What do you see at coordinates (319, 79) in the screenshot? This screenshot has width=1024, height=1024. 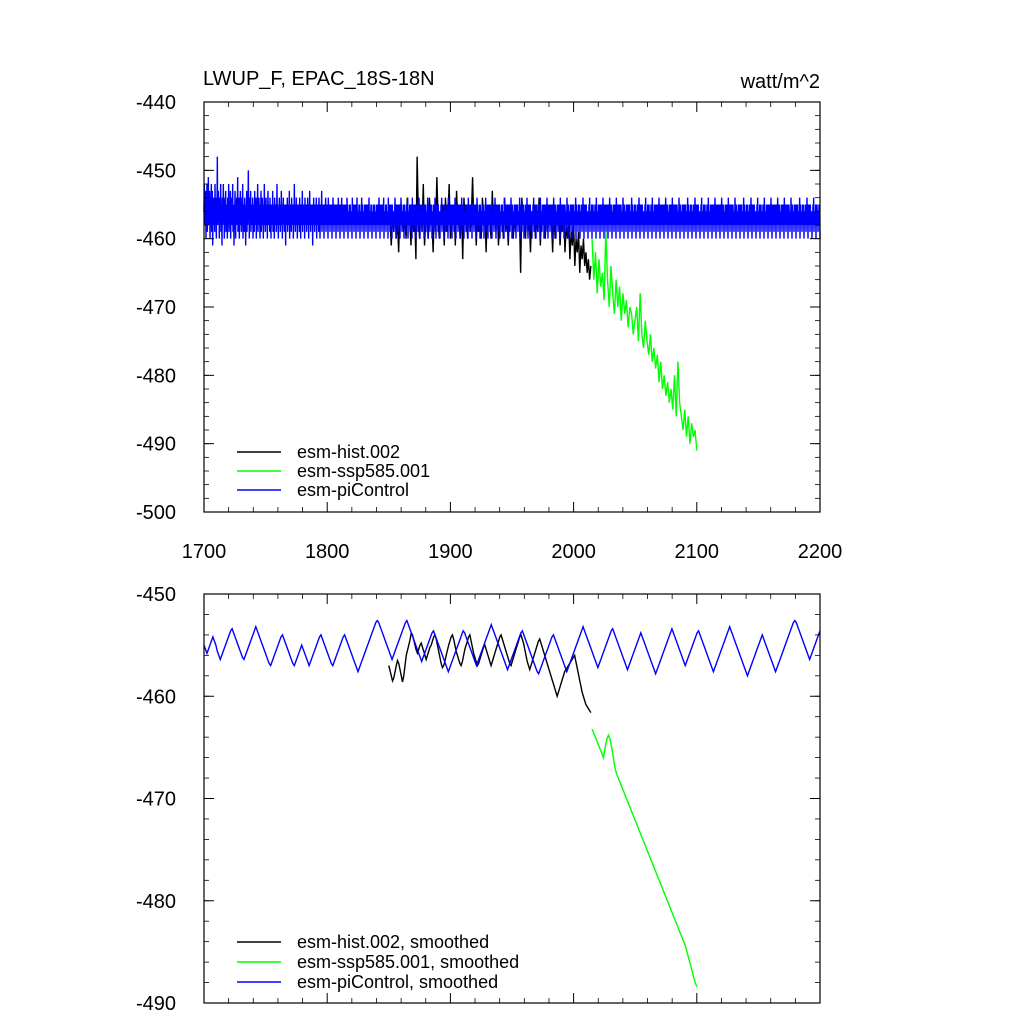 I see `top-panel-title: LWUP_F, EPAC_18S-18N` at bounding box center [319, 79].